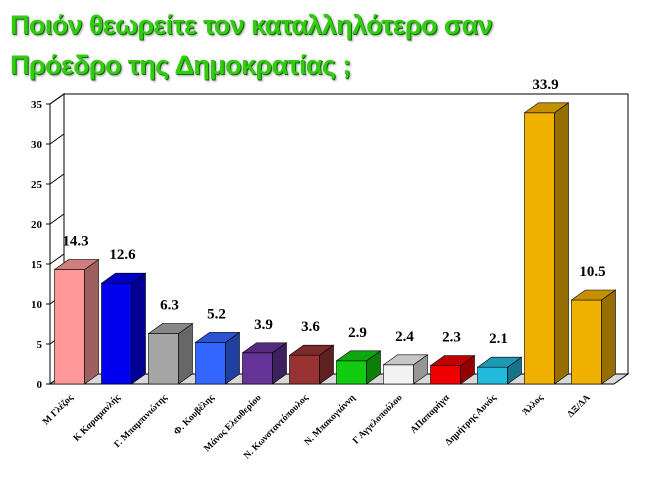 The width and height of the screenshot is (660, 481). I want to click on data-label: 5.2, so click(216, 314).